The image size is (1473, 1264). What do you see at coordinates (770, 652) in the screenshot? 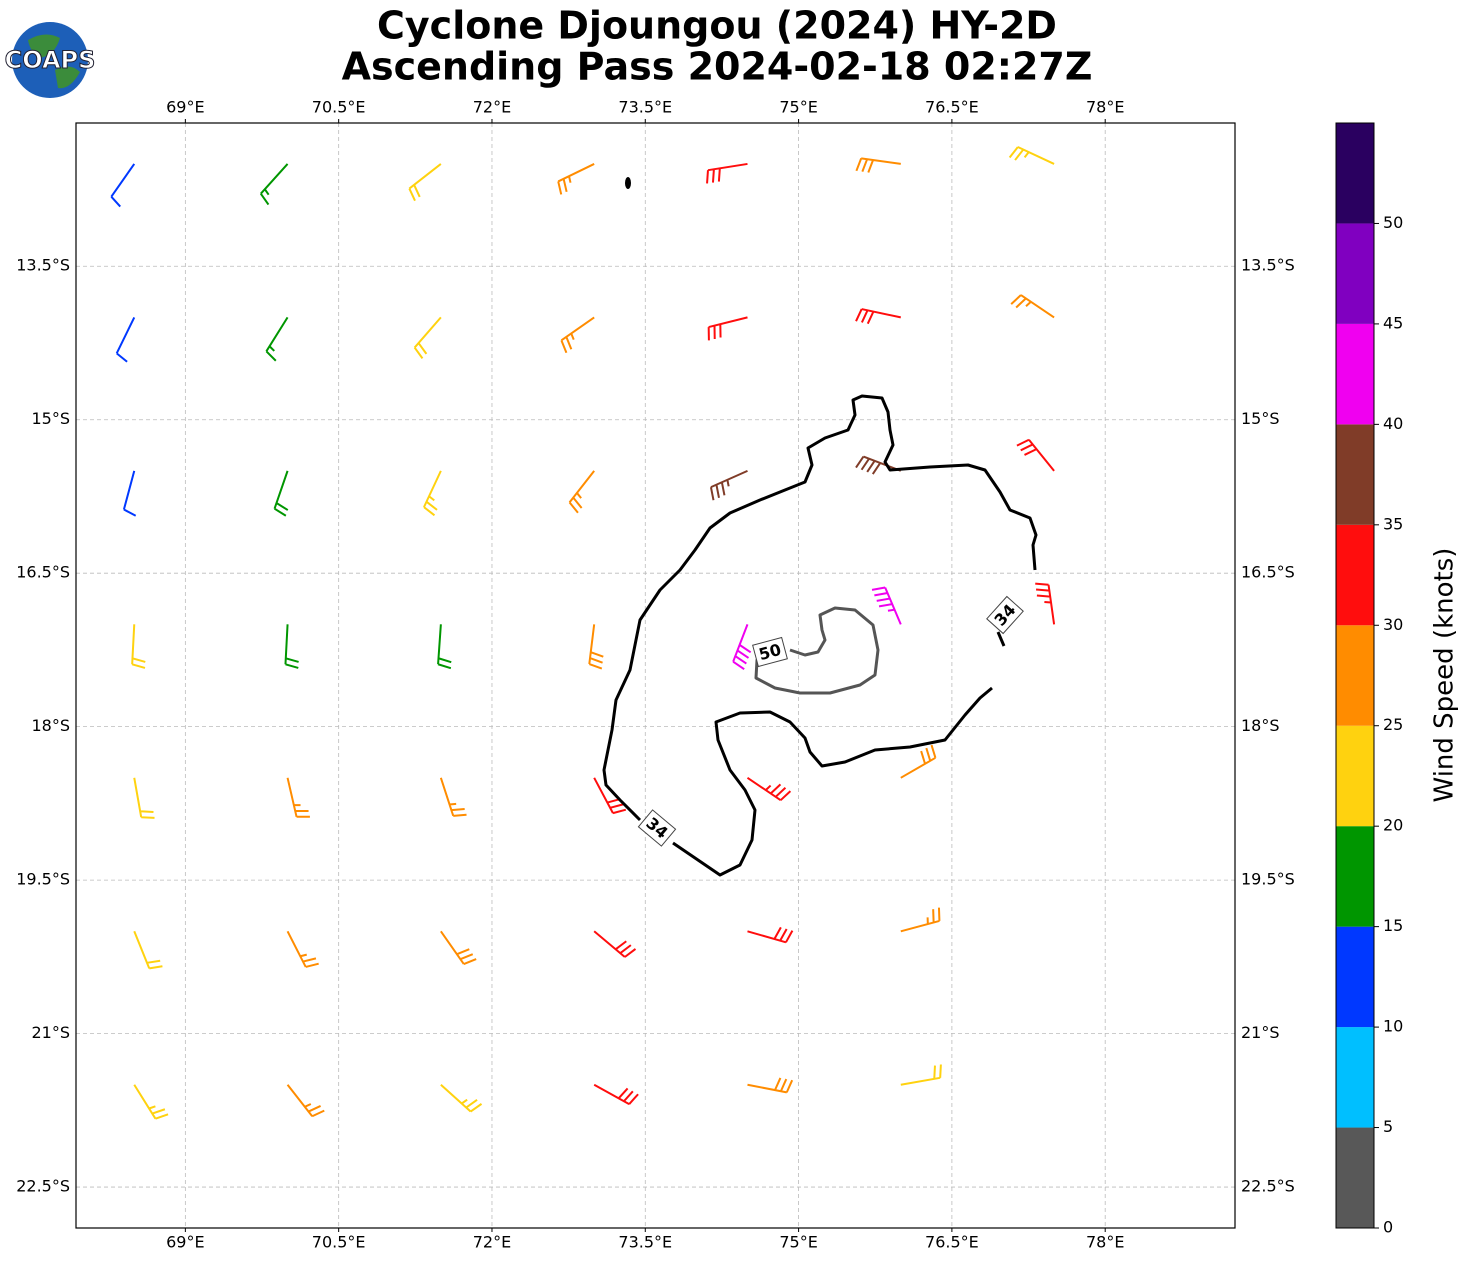
I see `contour-label-box: 50` at bounding box center [770, 652].